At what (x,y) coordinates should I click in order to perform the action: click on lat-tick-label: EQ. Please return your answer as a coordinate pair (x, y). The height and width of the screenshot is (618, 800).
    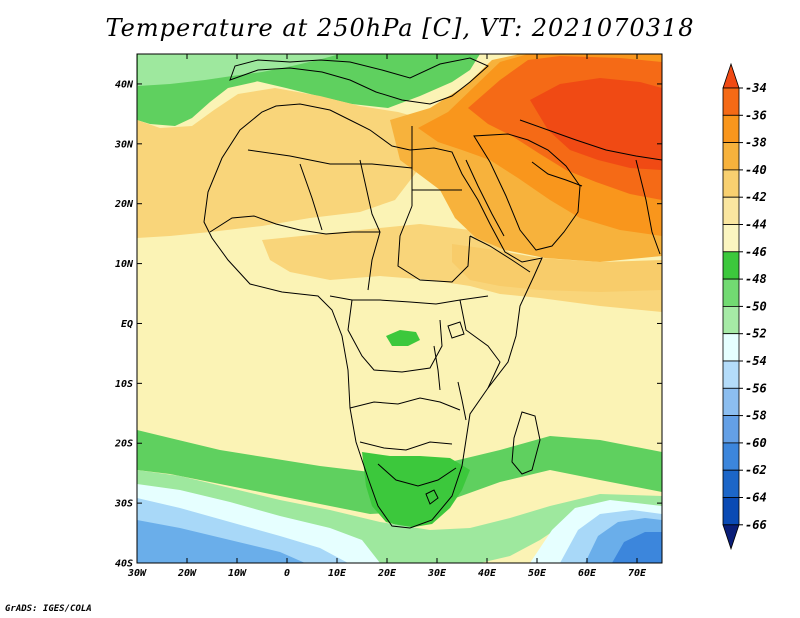
    Looking at the image, I should click on (127, 324).